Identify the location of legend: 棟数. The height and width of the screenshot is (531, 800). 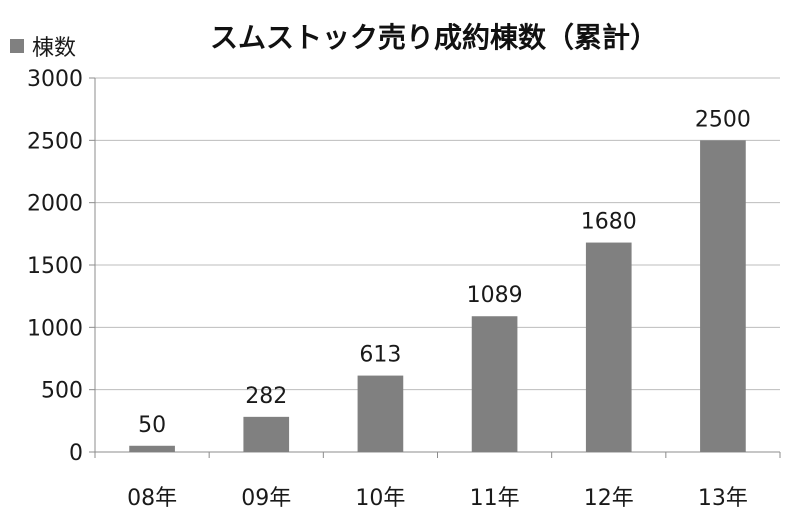
(43, 46).